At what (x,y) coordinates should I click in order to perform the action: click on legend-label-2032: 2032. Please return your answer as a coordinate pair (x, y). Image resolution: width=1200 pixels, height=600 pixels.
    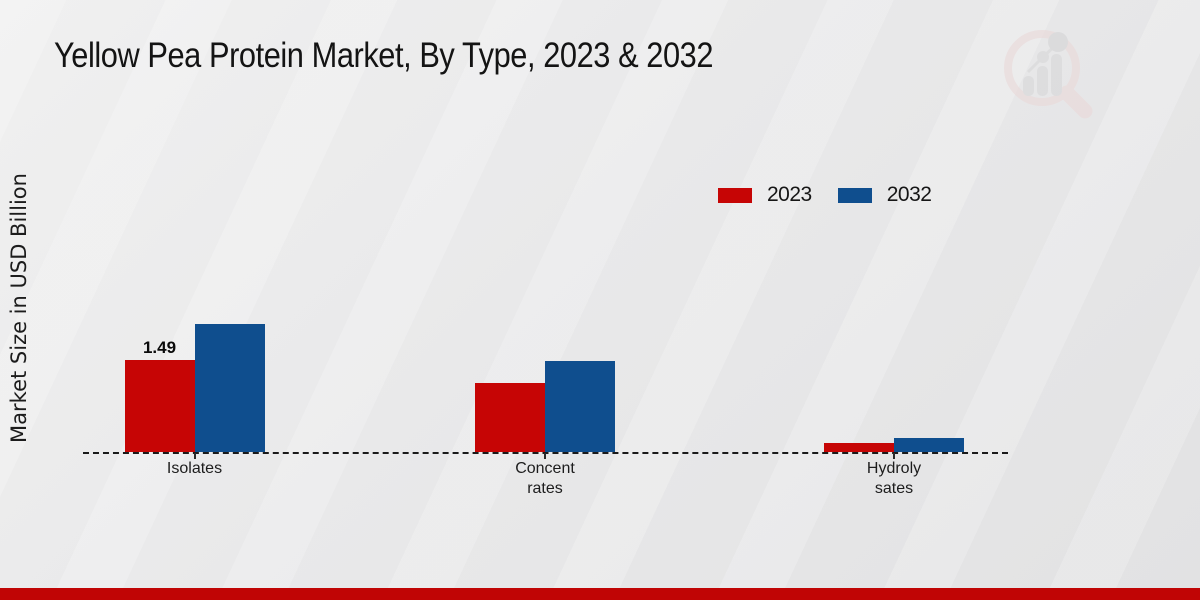
    Looking at the image, I should click on (909, 194).